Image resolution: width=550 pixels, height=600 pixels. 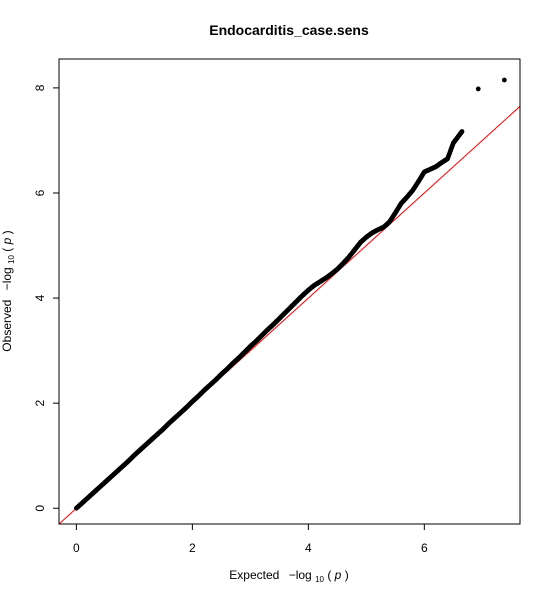 What do you see at coordinates (40, 508) in the screenshot?
I see `y-tick-label: 0` at bounding box center [40, 508].